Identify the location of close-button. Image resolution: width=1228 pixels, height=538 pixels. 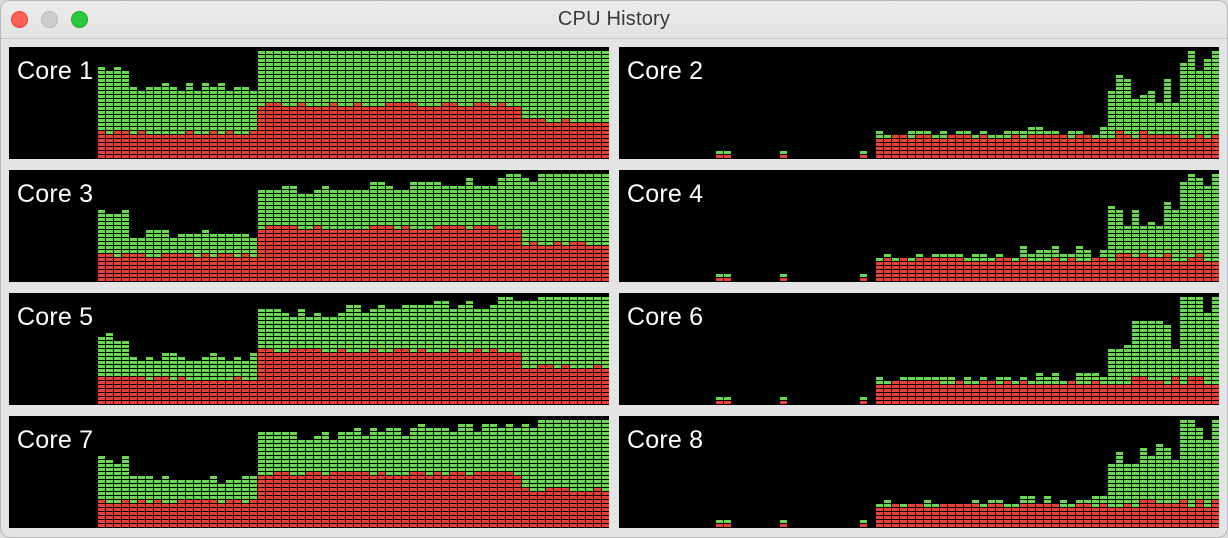
(19, 19).